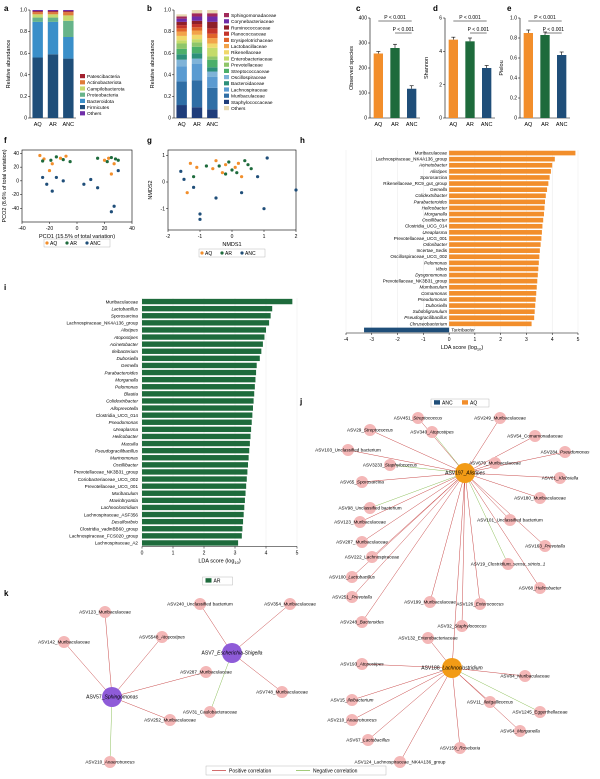 The width and height of the screenshot is (600, 779). What do you see at coordinates (350, 664) in the screenshot?
I see `node-label-prefix: ASV193_` at bounding box center [350, 664].